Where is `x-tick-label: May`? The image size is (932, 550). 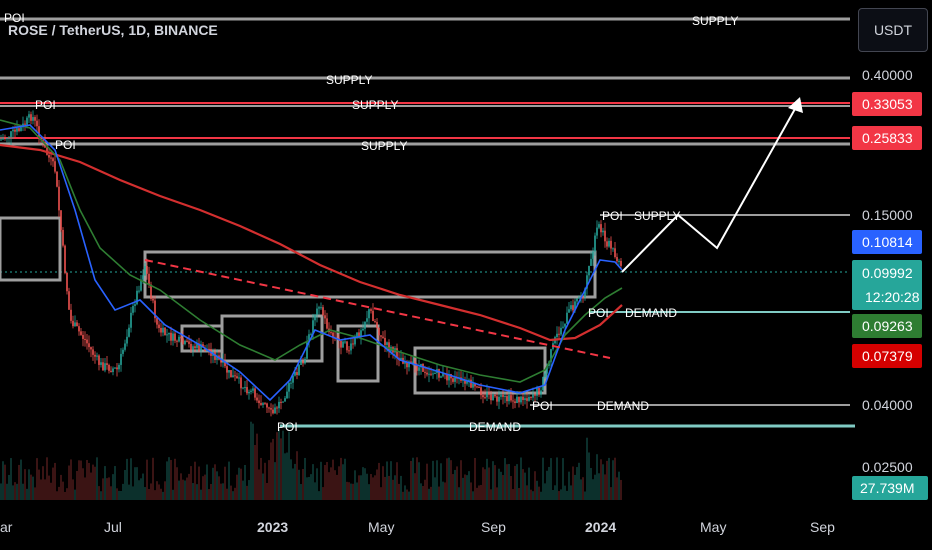
x-tick-label: May is located at coordinates (713, 527).